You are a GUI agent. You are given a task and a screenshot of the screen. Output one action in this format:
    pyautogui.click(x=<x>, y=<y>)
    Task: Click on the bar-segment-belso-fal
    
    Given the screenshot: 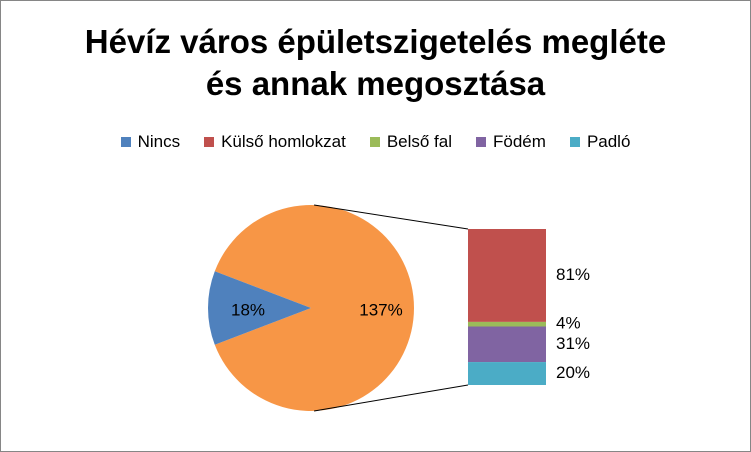 What is the action you would take?
    pyautogui.click(x=507, y=324)
    